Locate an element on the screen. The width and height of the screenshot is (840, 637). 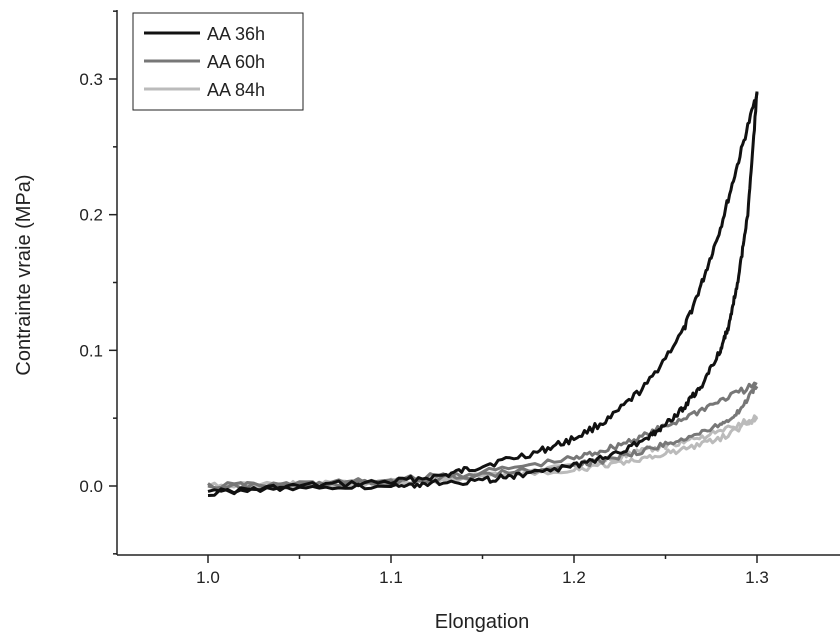
y-tick-label: 0.2 is located at coordinates (91, 215).